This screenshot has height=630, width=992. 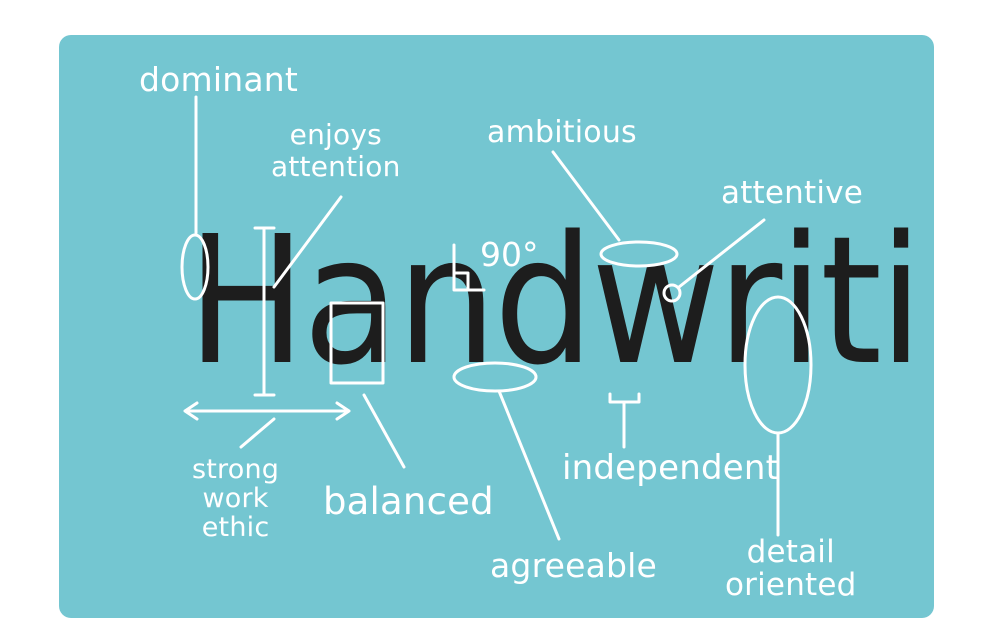 I want to click on balanced-box, so click(x=357, y=343).